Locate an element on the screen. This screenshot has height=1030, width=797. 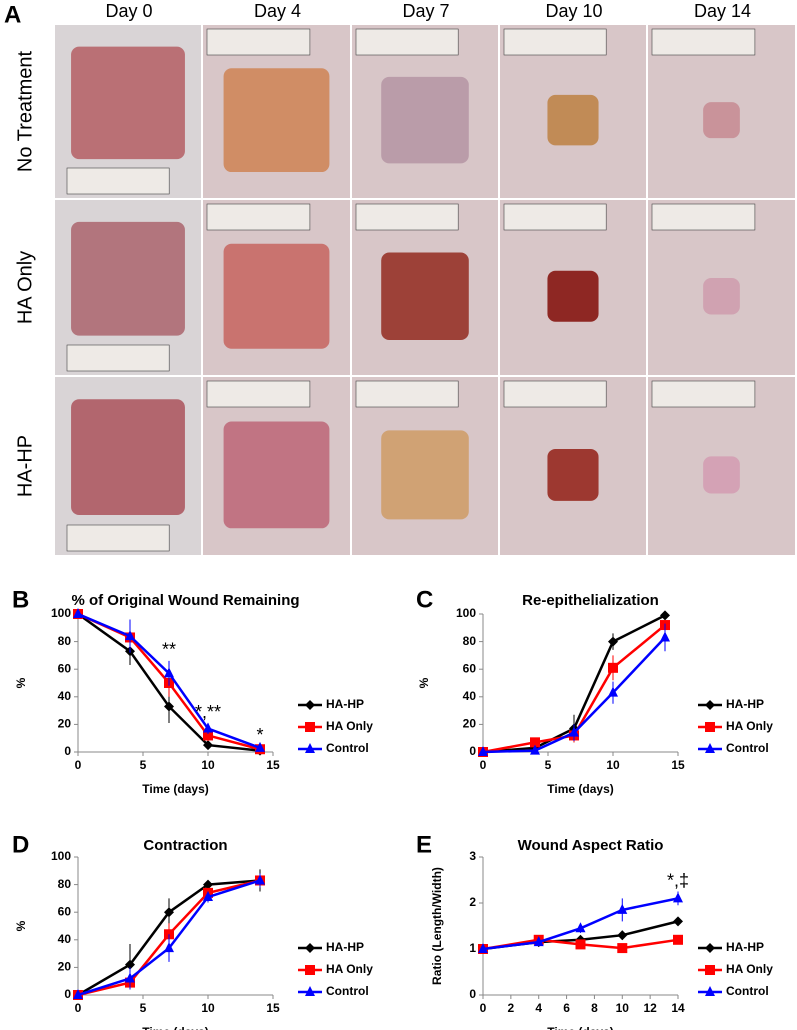
panel-letter: C is located at coordinates (424, 599).